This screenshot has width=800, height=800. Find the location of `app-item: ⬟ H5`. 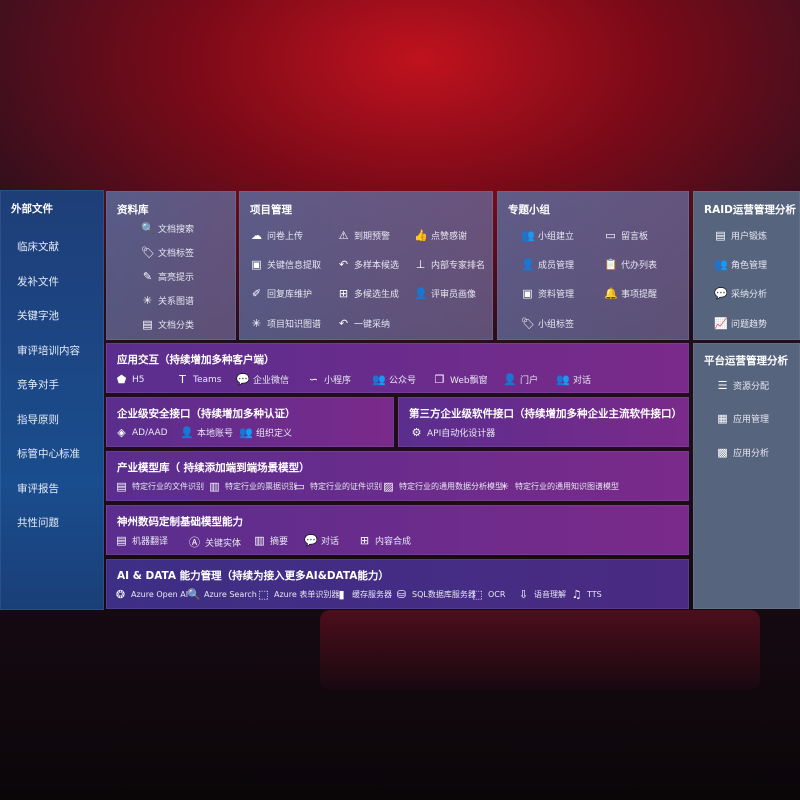

app-item: ⬟ H5 is located at coordinates (130, 379).